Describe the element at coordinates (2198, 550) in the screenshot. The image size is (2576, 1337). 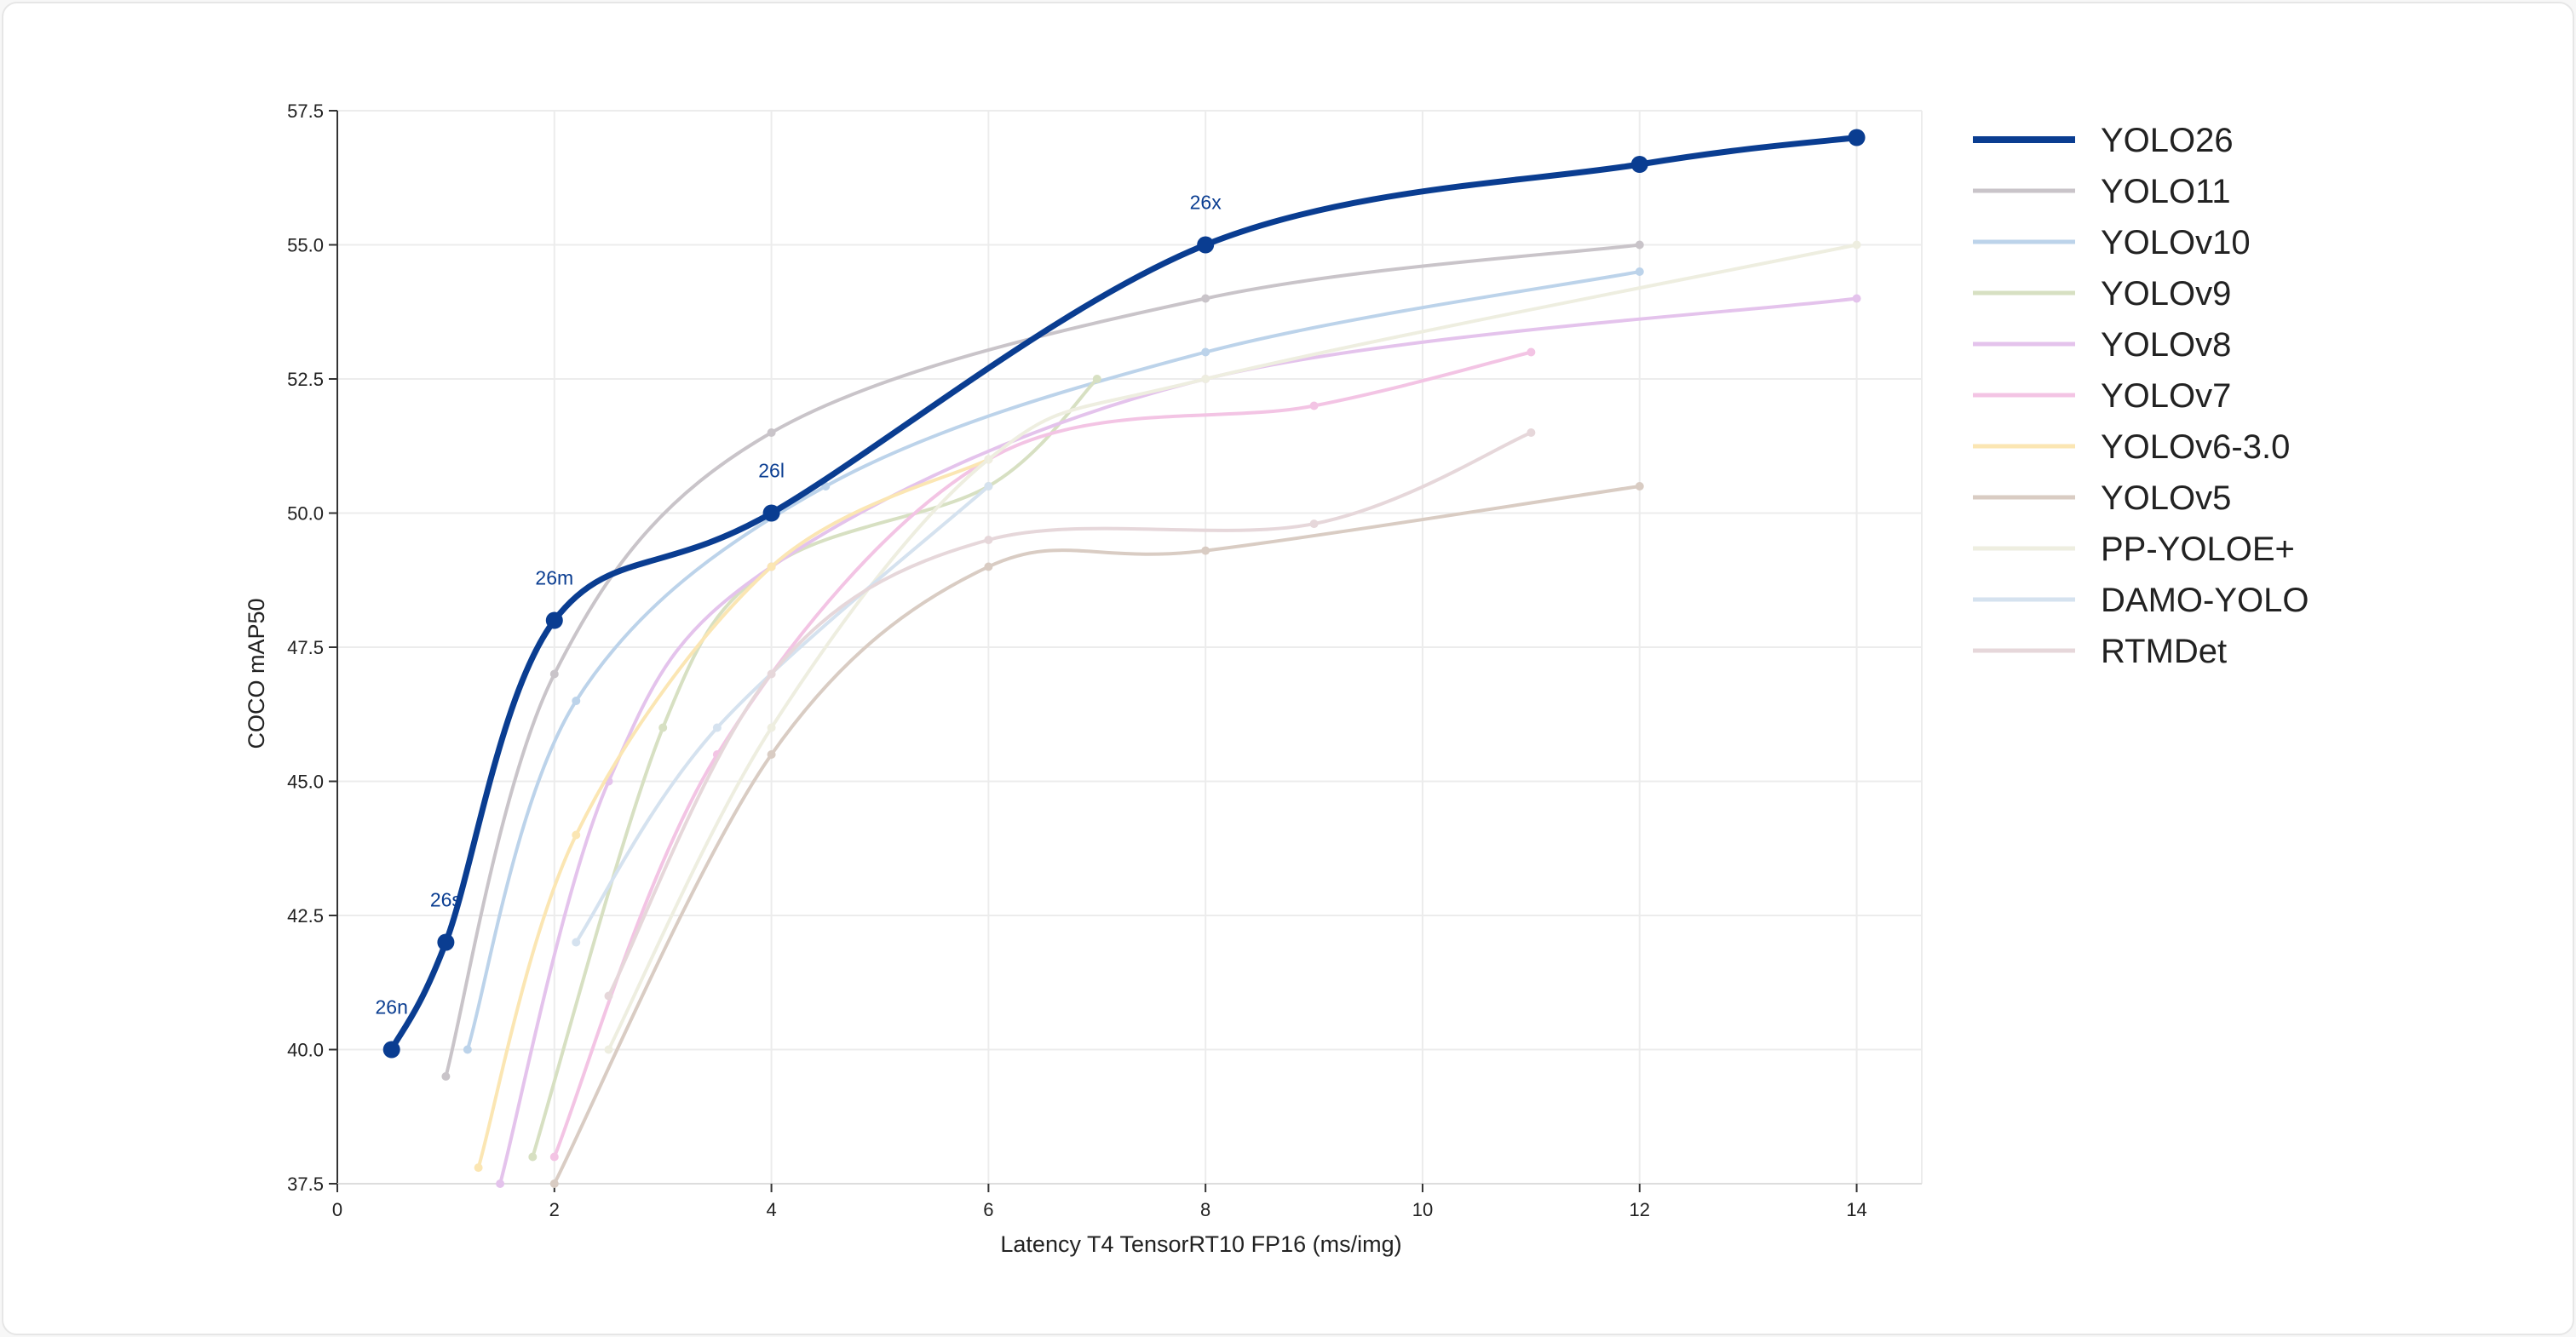
I see `legend-label: PP-YOLOE+` at that location.